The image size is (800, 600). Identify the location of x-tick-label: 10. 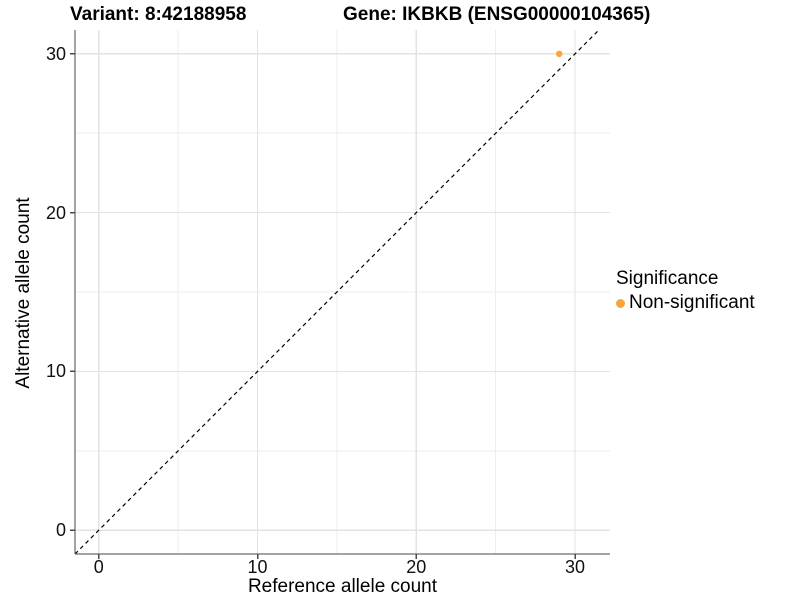
(257, 567).